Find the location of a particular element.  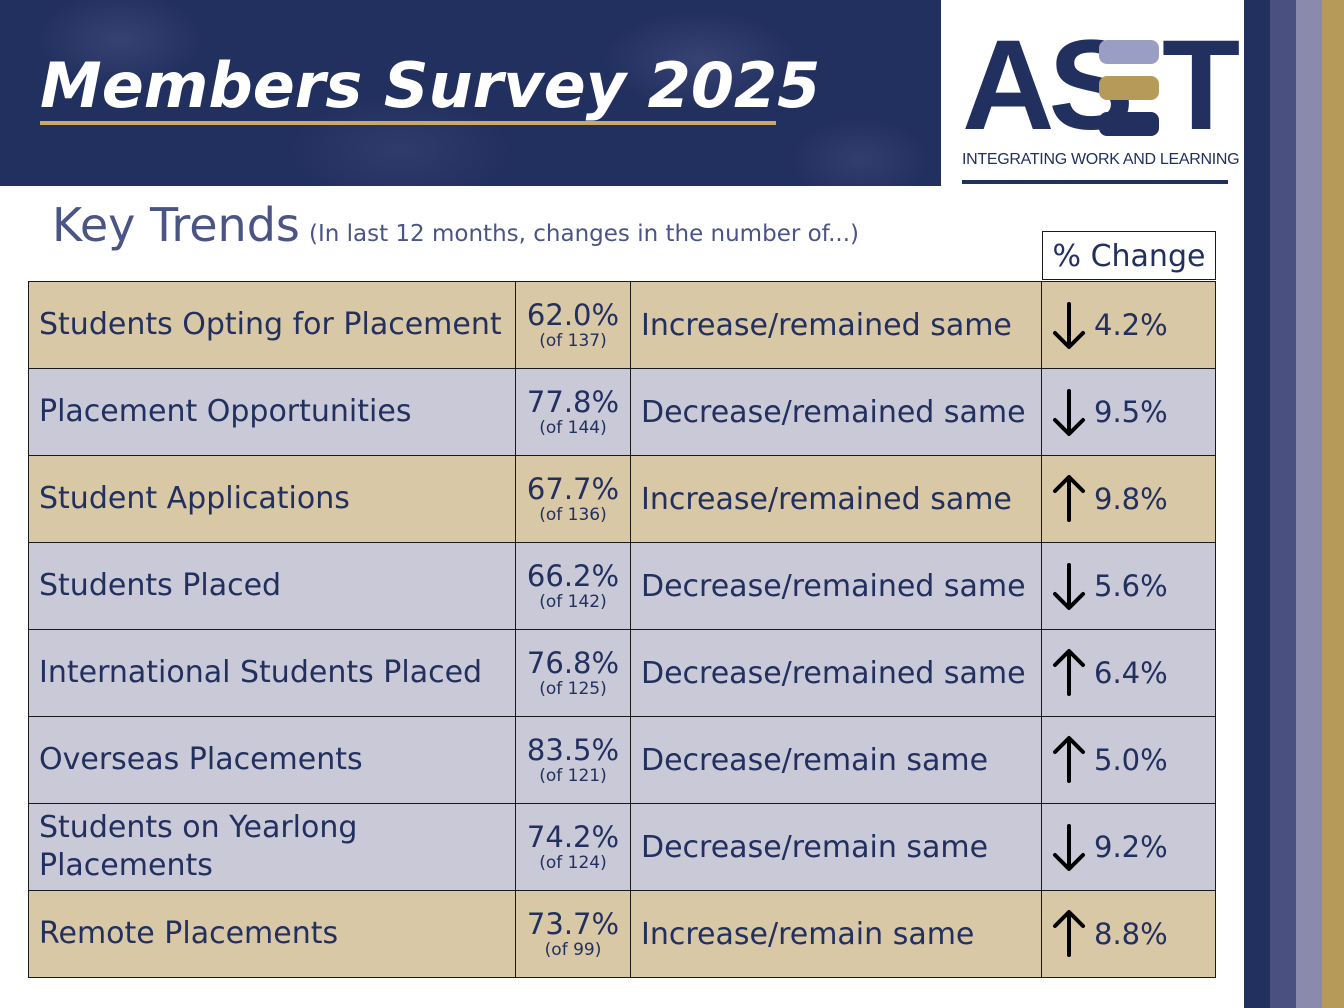

row-count: (of 124) is located at coordinates (573, 863).